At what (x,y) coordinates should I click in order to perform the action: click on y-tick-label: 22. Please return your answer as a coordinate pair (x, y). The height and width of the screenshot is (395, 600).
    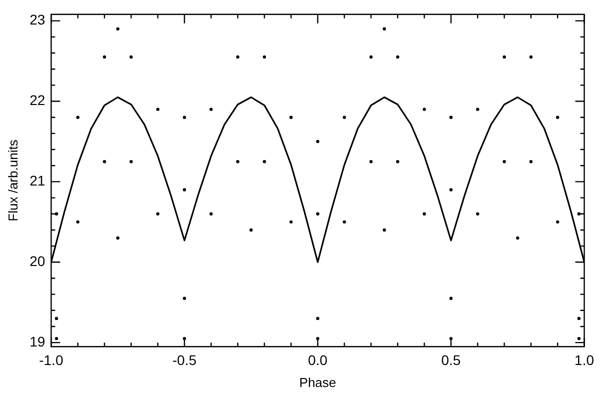
    Looking at the image, I should click on (38, 100).